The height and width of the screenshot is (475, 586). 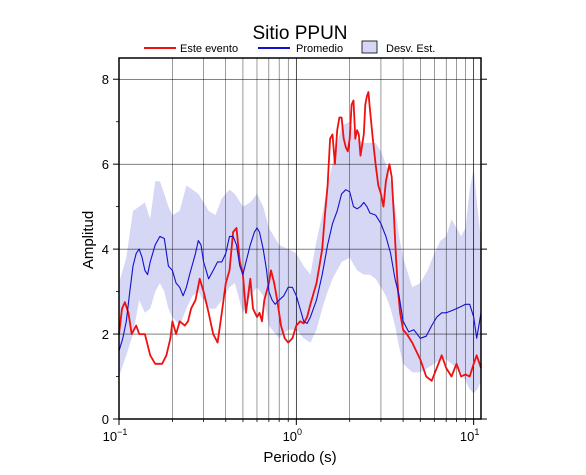 I want to click on legend-swatch, so click(x=369, y=47).